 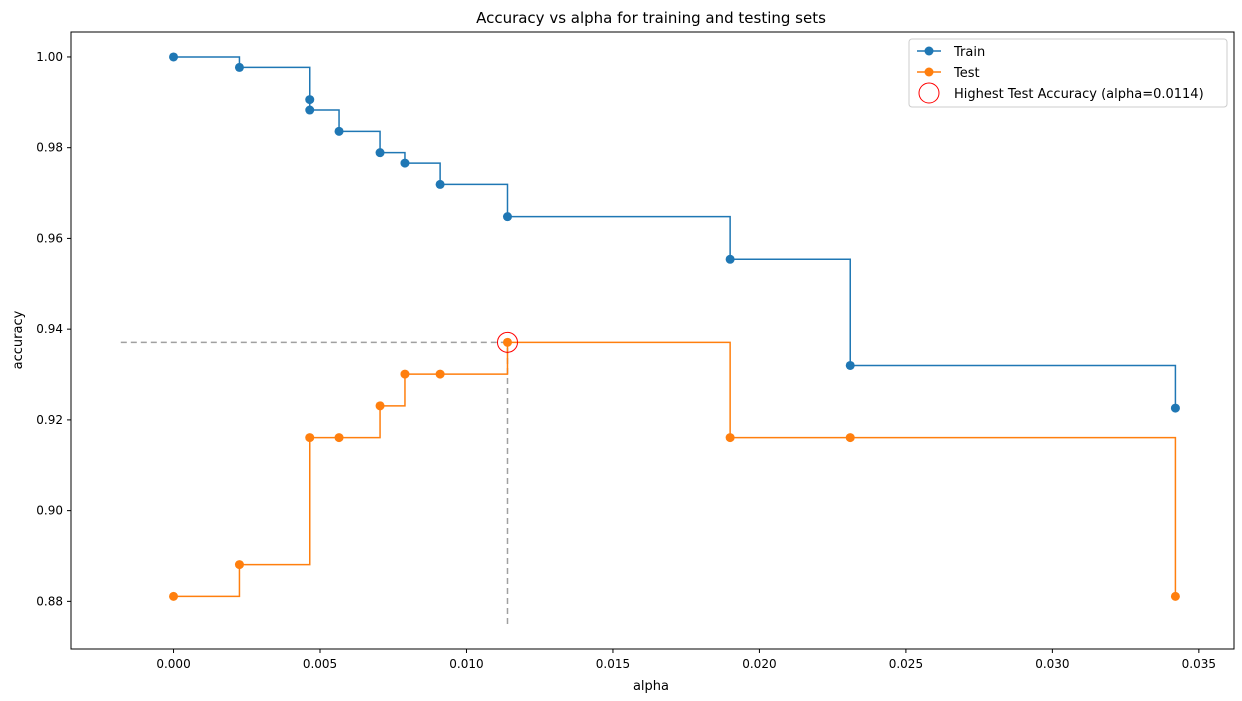 I want to click on legend-train-label: Train, so click(x=969, y=52).